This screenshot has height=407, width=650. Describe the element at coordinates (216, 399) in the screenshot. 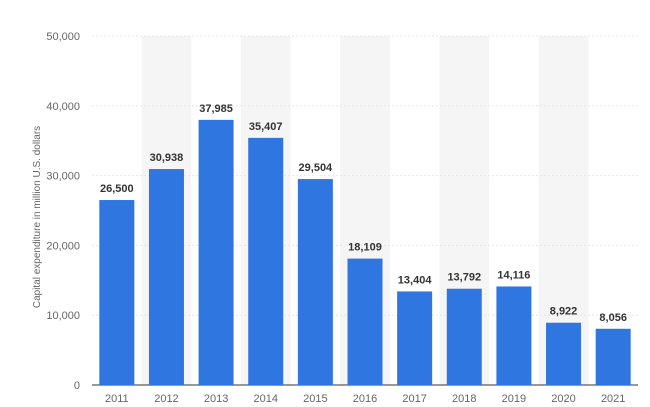

I see `x-tick-label: 2013` at that location.